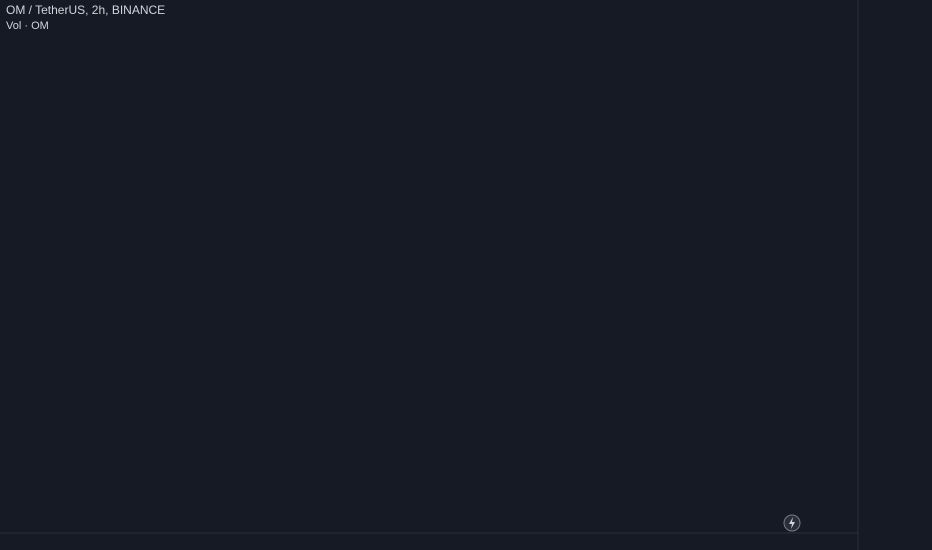  I want to click on icon-bolt, so click(792, 523).